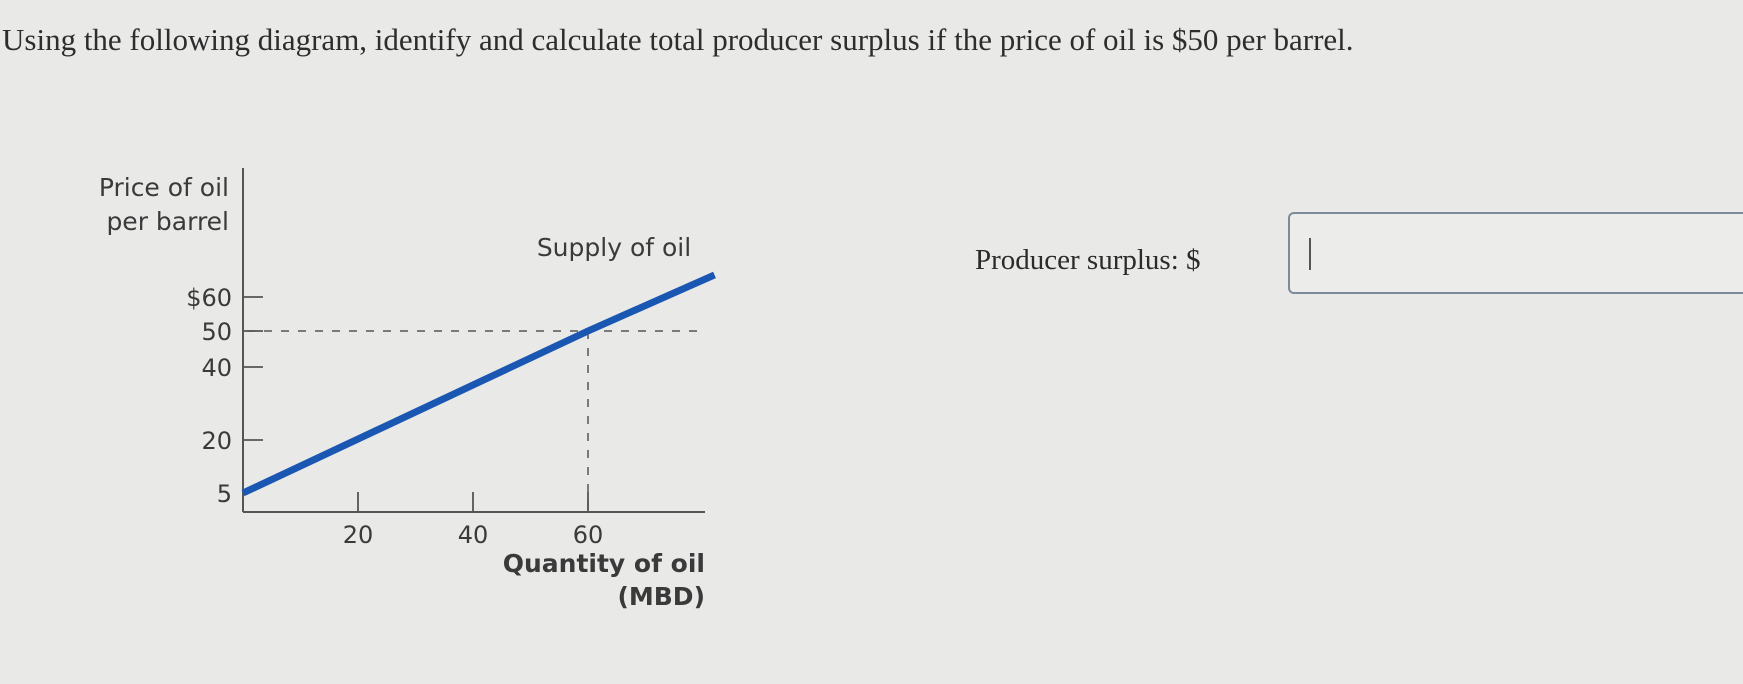  I want to click on y-tick-label: 20, so click(216, 441).